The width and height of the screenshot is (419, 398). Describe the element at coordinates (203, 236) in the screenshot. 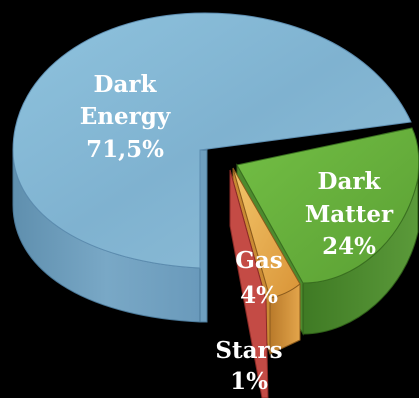

I see `slice-dark-energy-side-right` at that location.